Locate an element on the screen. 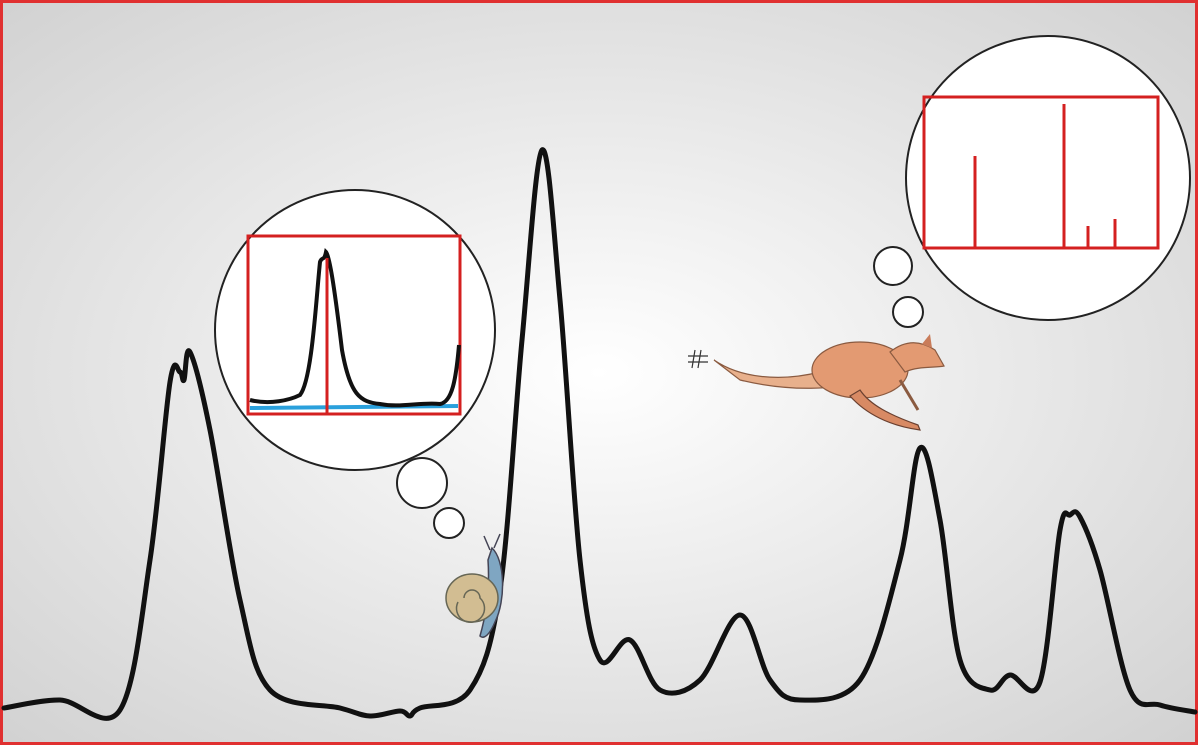  shell-spiral is located at coordinates (470, 606).